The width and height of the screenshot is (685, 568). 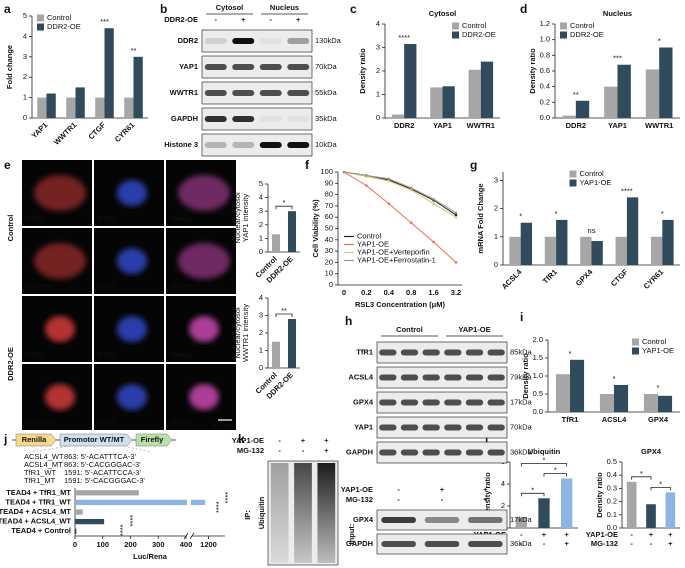 What do you see at coordinates (245, 333) in the screenshot?
I see `y-axis-label: WWTR1 intensity` at bounding box center [245, 333].